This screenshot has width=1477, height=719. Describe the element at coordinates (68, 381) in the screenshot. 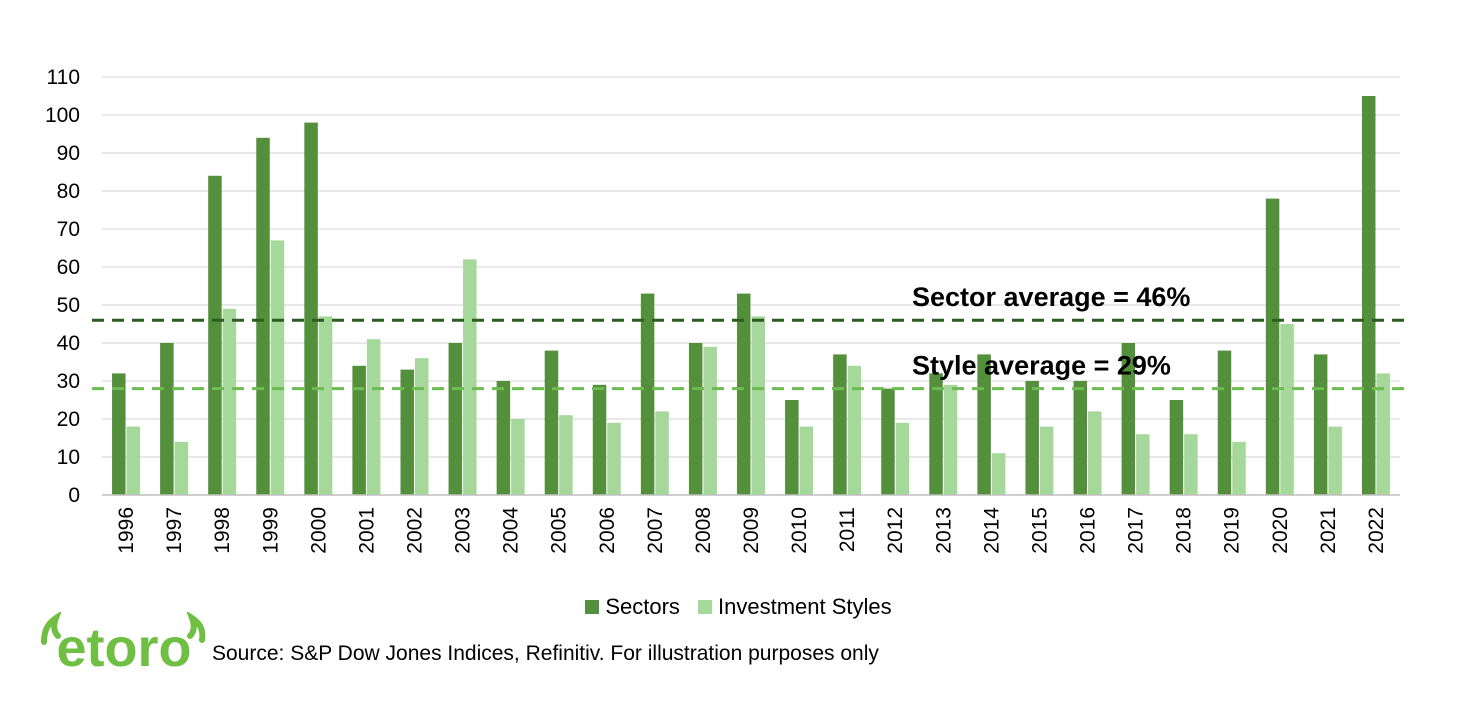

I see `y-tick-label: 30` at that location.